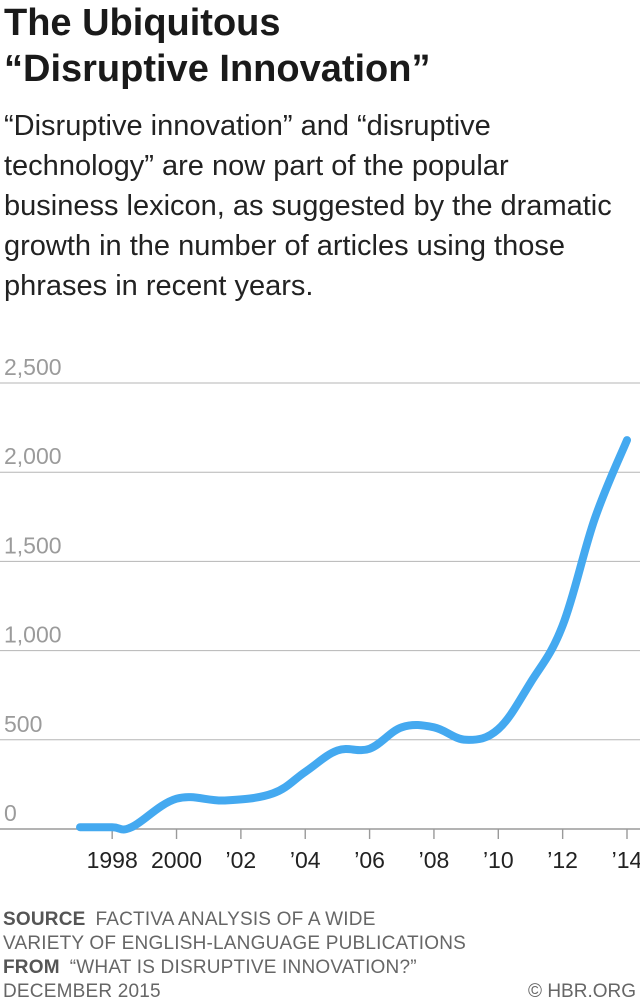 The height and width of the screenshot is (1005, 640). Describe the element at coordinates (159, 286) in the screenshot. I see `subtitle-line-5: phrases in recent years.` at that location.